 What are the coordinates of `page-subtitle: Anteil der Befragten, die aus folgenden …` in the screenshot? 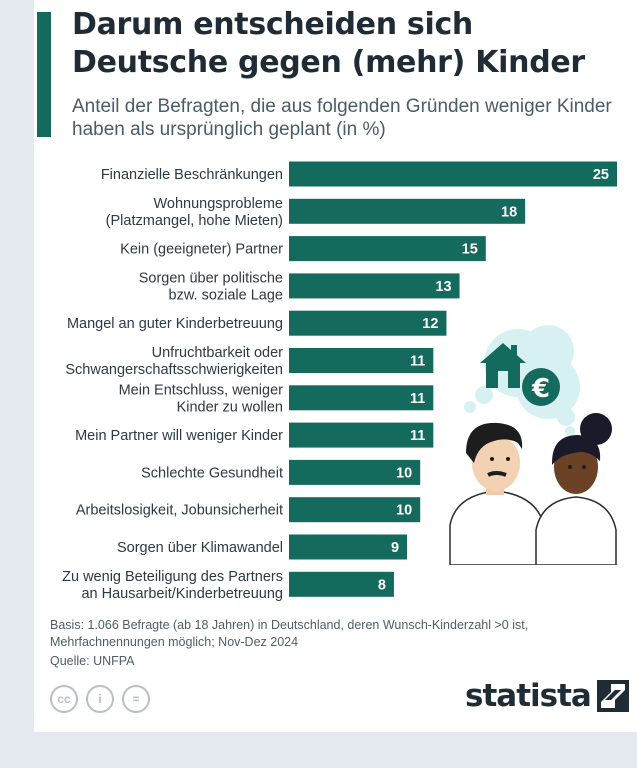 It's located at (342, 118).